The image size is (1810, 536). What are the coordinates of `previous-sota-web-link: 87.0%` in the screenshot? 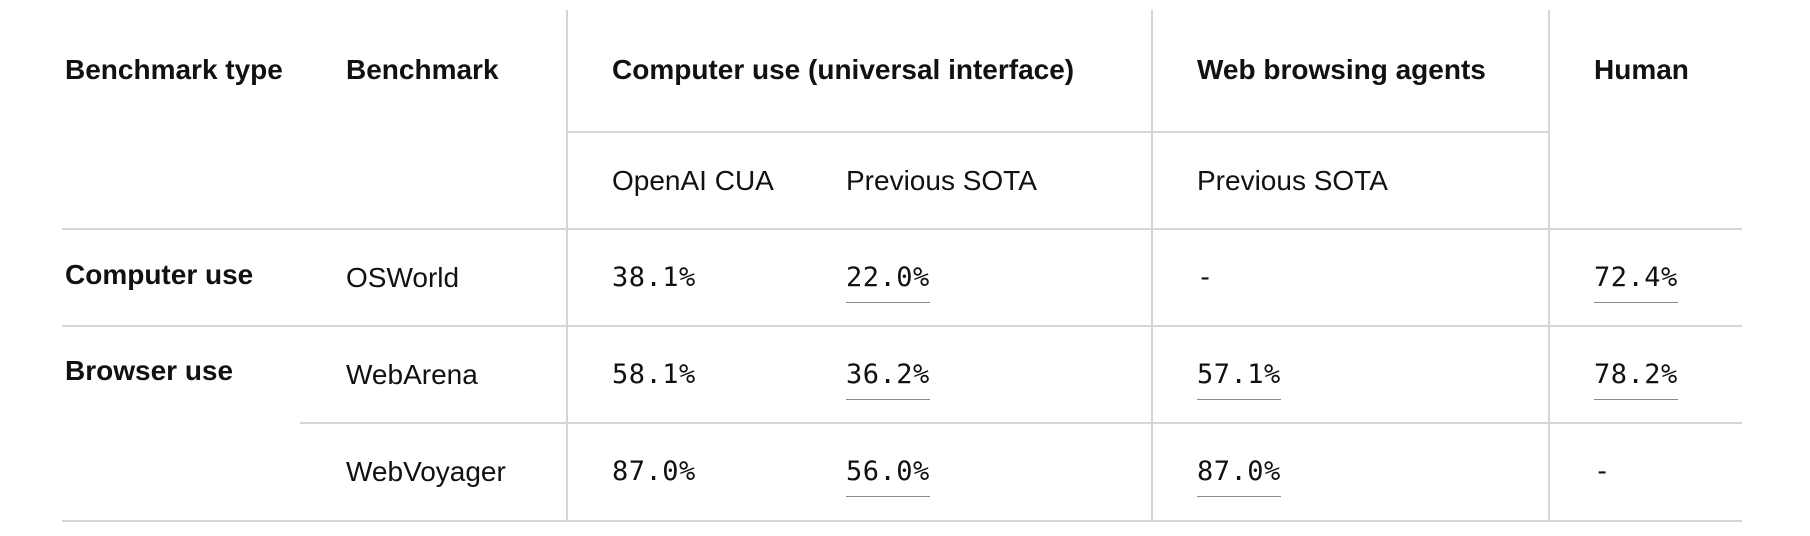 It's located at (1239, 476).